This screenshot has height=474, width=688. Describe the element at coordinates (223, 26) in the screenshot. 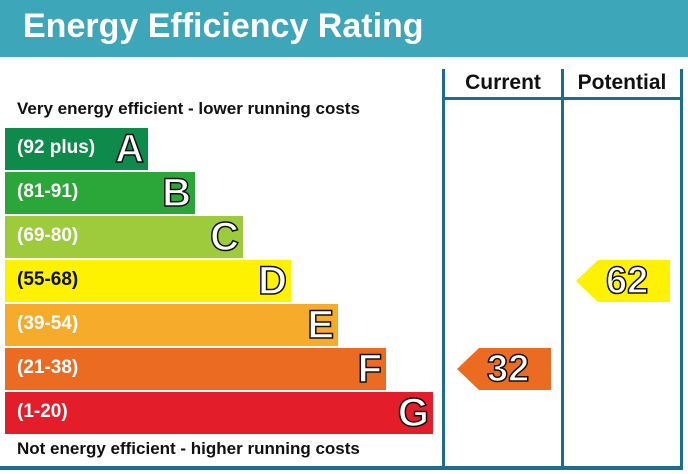

I see `page-title: Energy Efficiency Rating` at that location.